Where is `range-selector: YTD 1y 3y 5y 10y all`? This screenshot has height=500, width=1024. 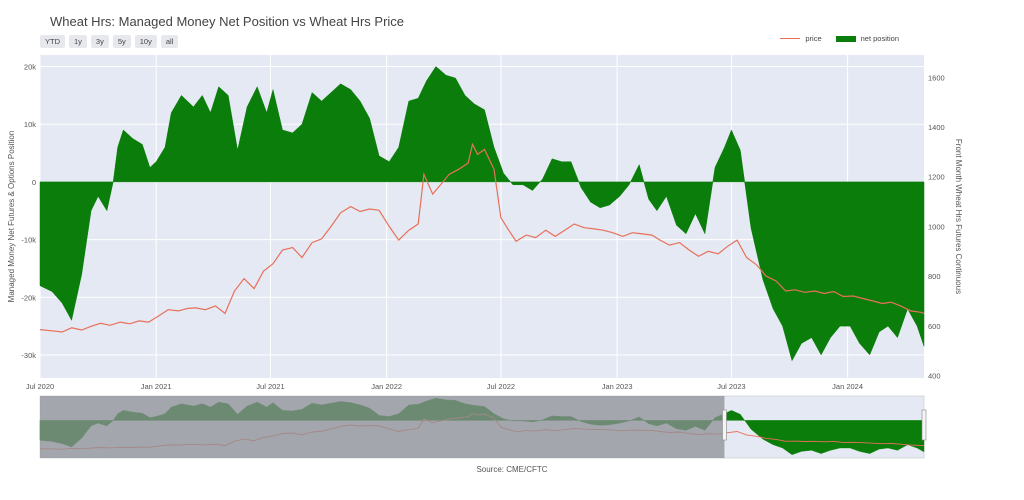 range-selector: YTD 1y 3y 5y 10y all is located at coordinates (109, 41).